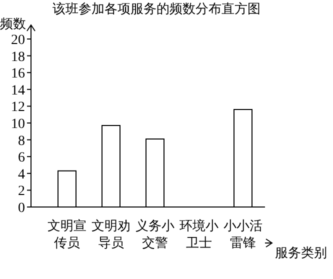 This screenshot has width=333, height=279. Describe the element at coordinates (18, 74) in the screenshot. I see `y-tick-label: 16` at that location.